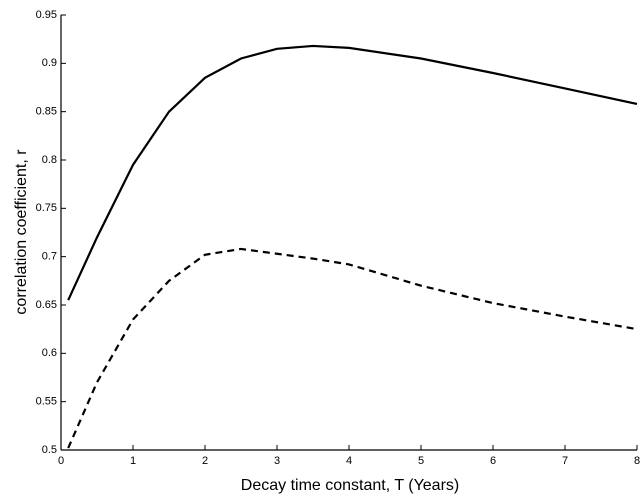  Describe the element at coordinates (46, 112) in the screenshot. I see `y-tick-label: 0.85` at that location.